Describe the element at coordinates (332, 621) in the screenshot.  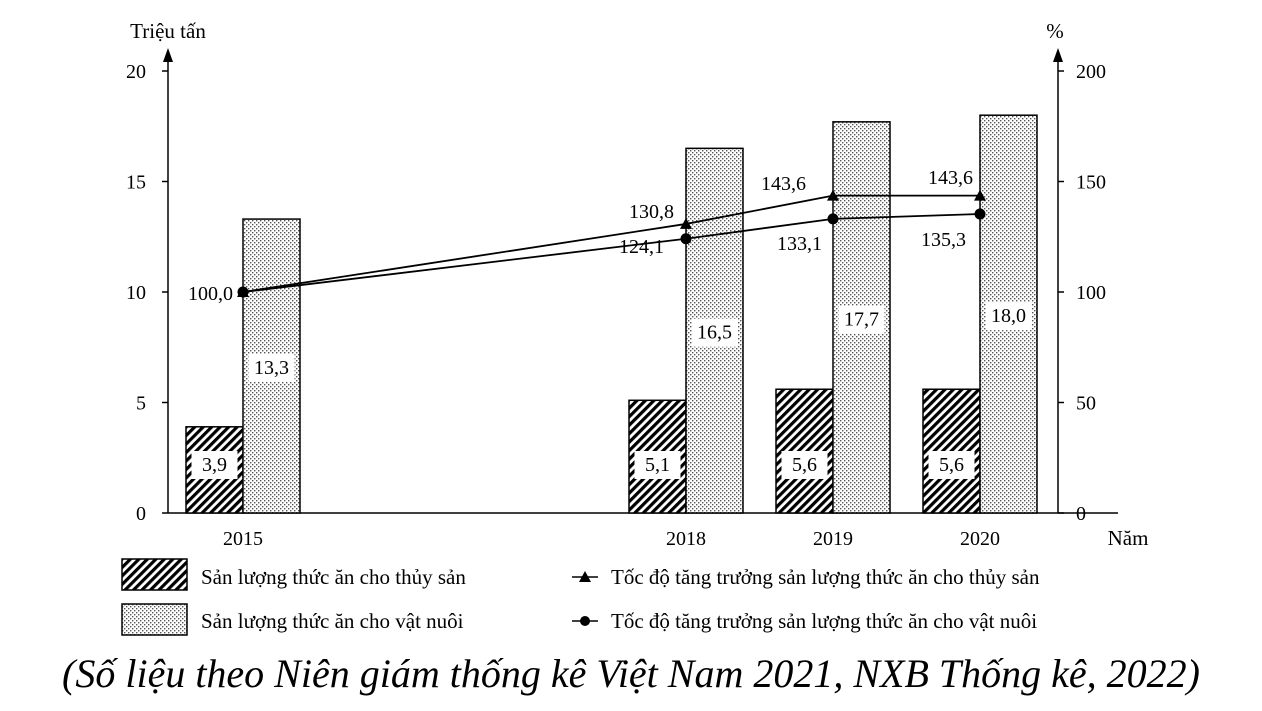
I see `legend-label: Sản lượng thức ăn cho vật nuôi` at that location.